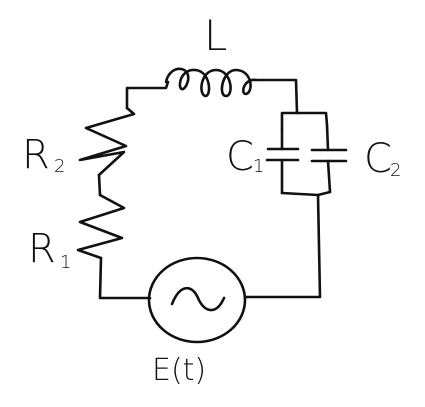 The height and width of the screenshot is (407, 425). Describe the element at coordinates (99, 185) in the screenshot. I see `wire-r2-to-r1` at that location.